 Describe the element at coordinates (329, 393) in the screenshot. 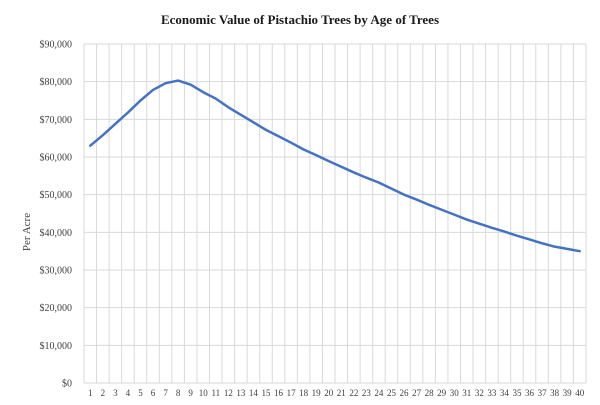

I see `x-tick-label: 20` at that location.